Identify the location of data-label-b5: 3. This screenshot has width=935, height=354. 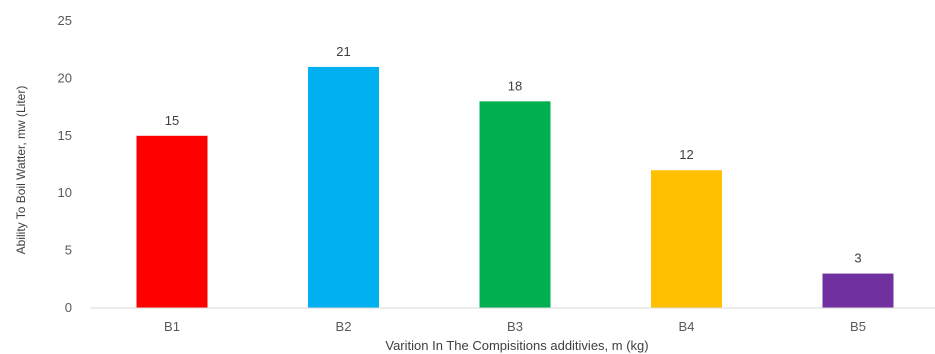
(857, 258).